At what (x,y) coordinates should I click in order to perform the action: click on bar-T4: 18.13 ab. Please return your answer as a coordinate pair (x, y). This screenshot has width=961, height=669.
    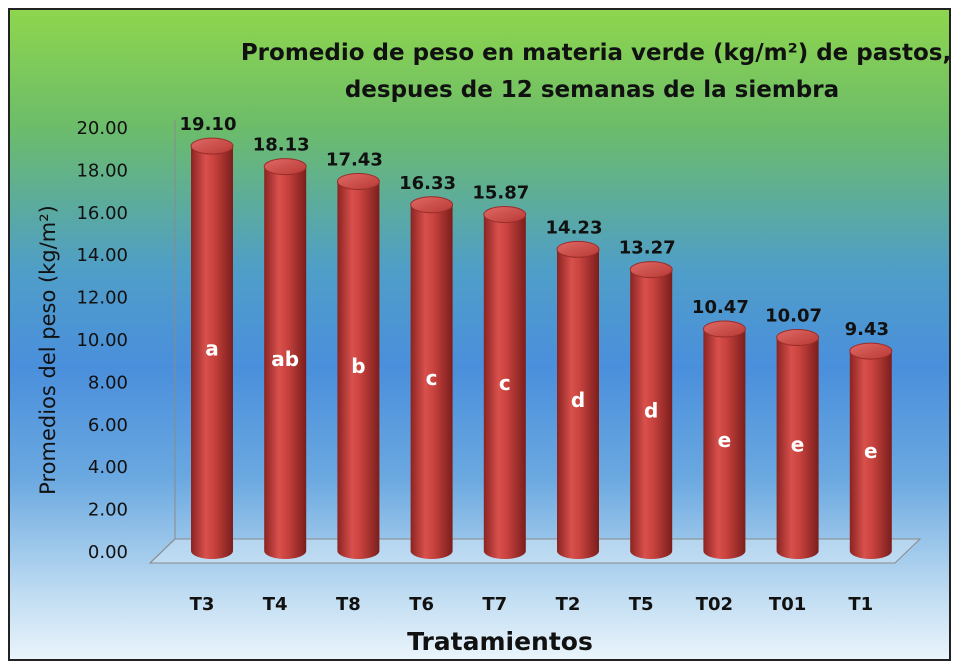
    Looking at the image, I should click on (281, 347).